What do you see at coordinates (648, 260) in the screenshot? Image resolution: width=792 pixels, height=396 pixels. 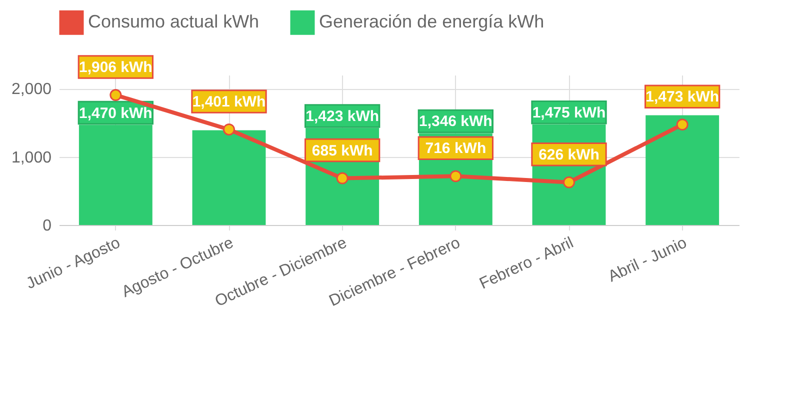 I see `x-tick-label: Abril - Junio` at bounding box center [648, 260].